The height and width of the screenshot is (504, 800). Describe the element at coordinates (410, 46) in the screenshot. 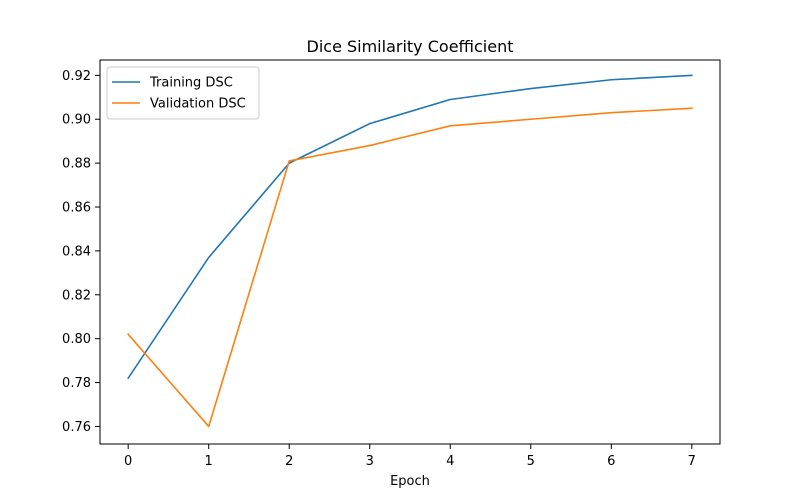

I see `chart-title: Dice Similarity Coefficient` at that location.